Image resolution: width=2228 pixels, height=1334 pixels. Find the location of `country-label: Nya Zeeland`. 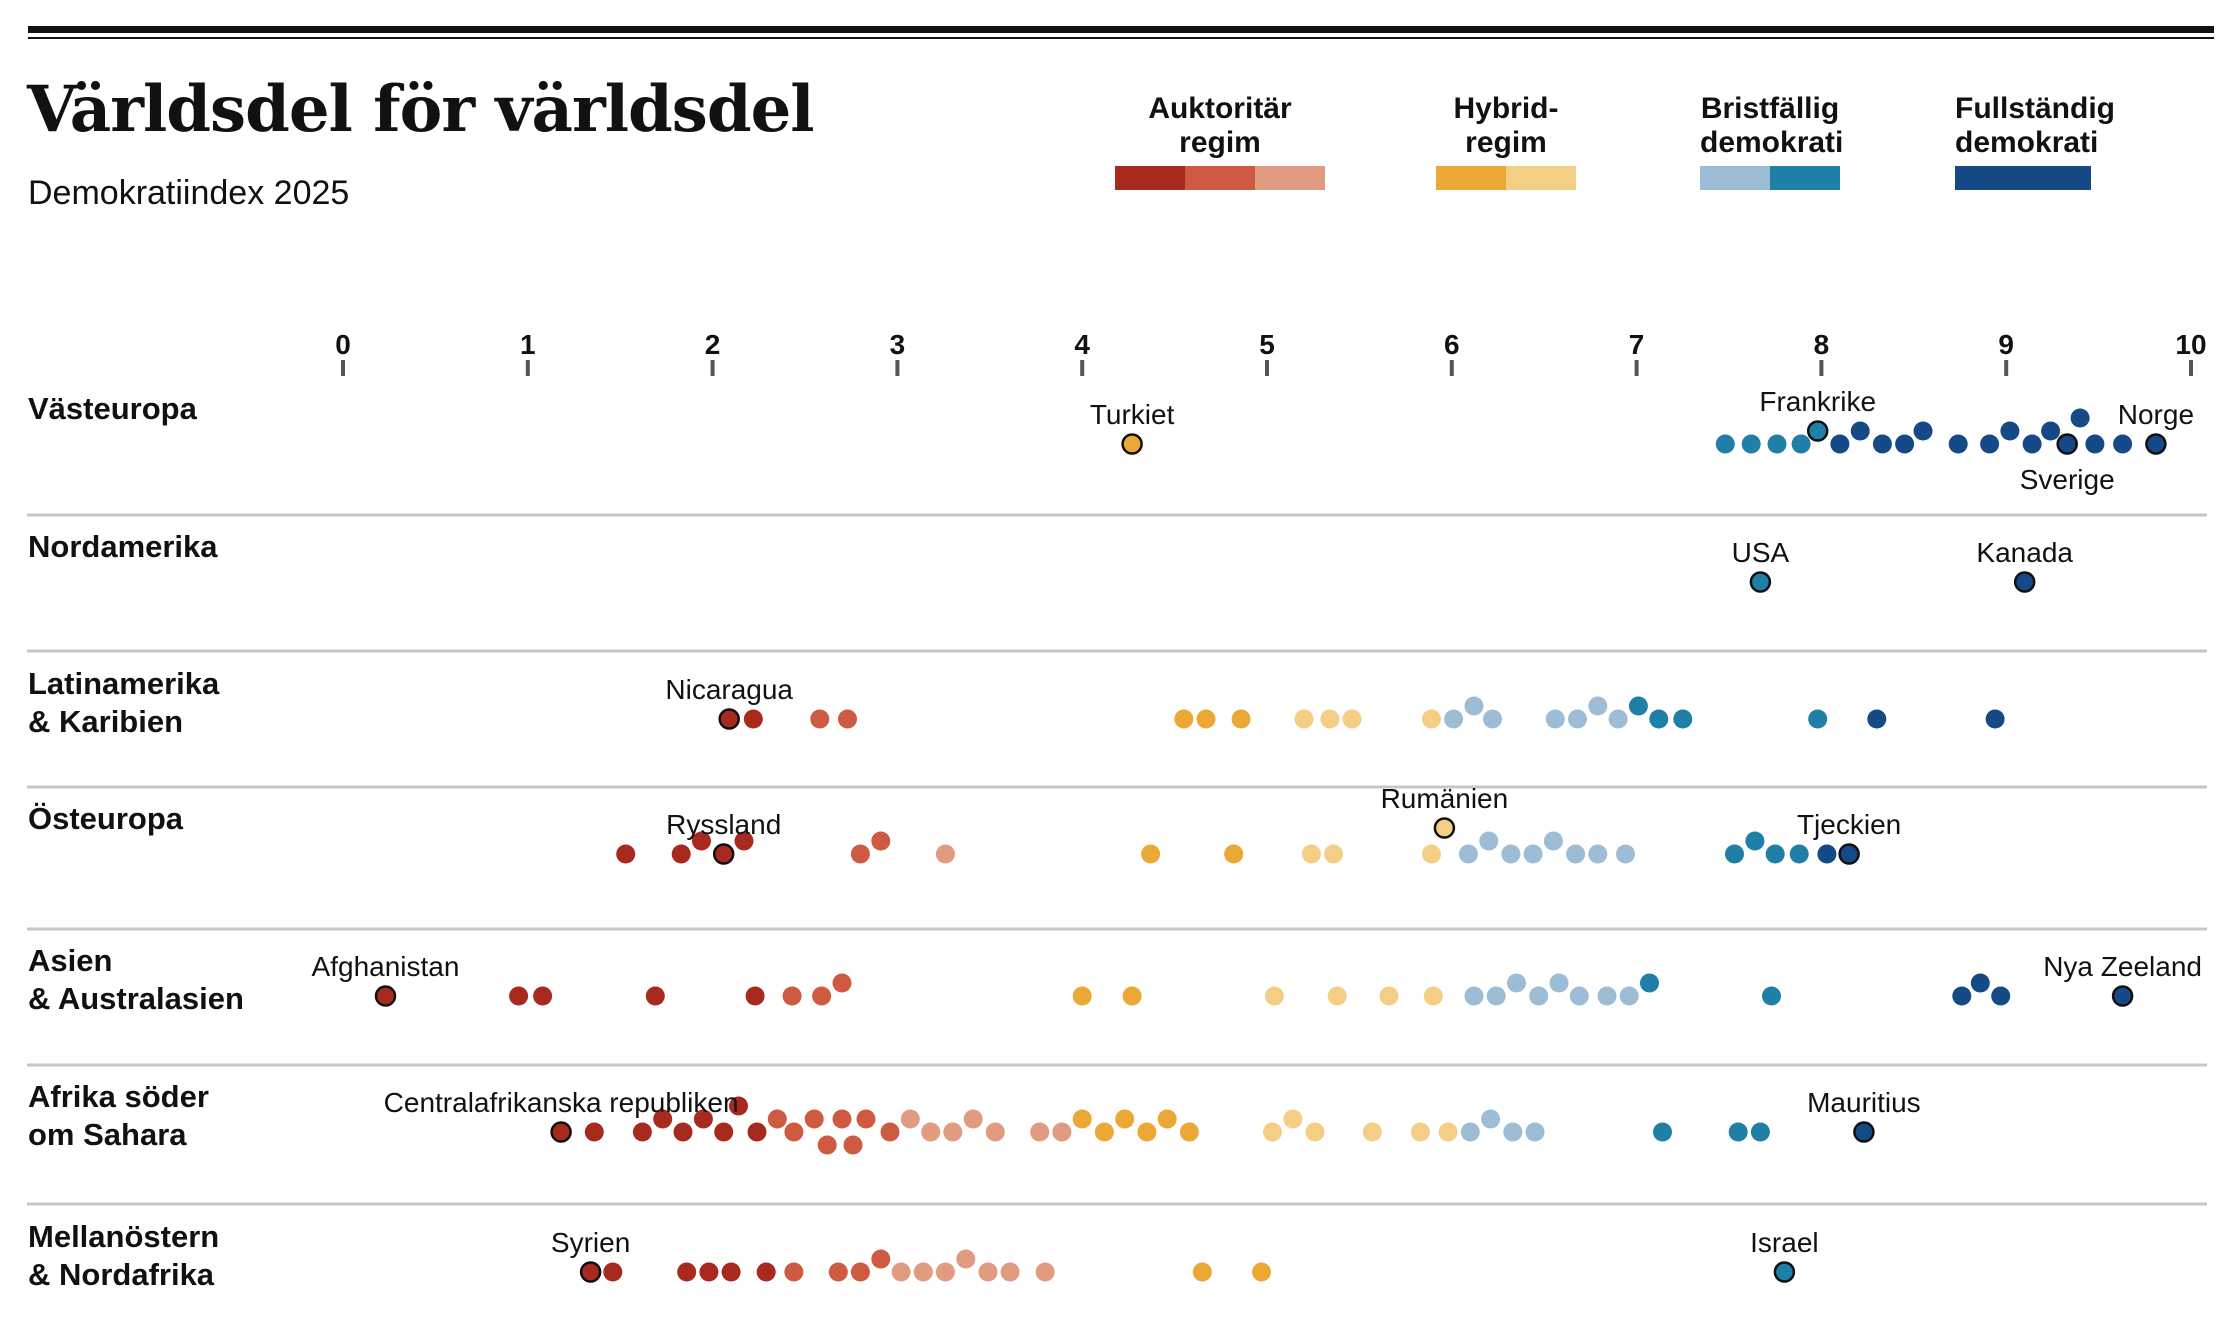

country-label: Nya Zeeland is located at coordinates (2122, 966).